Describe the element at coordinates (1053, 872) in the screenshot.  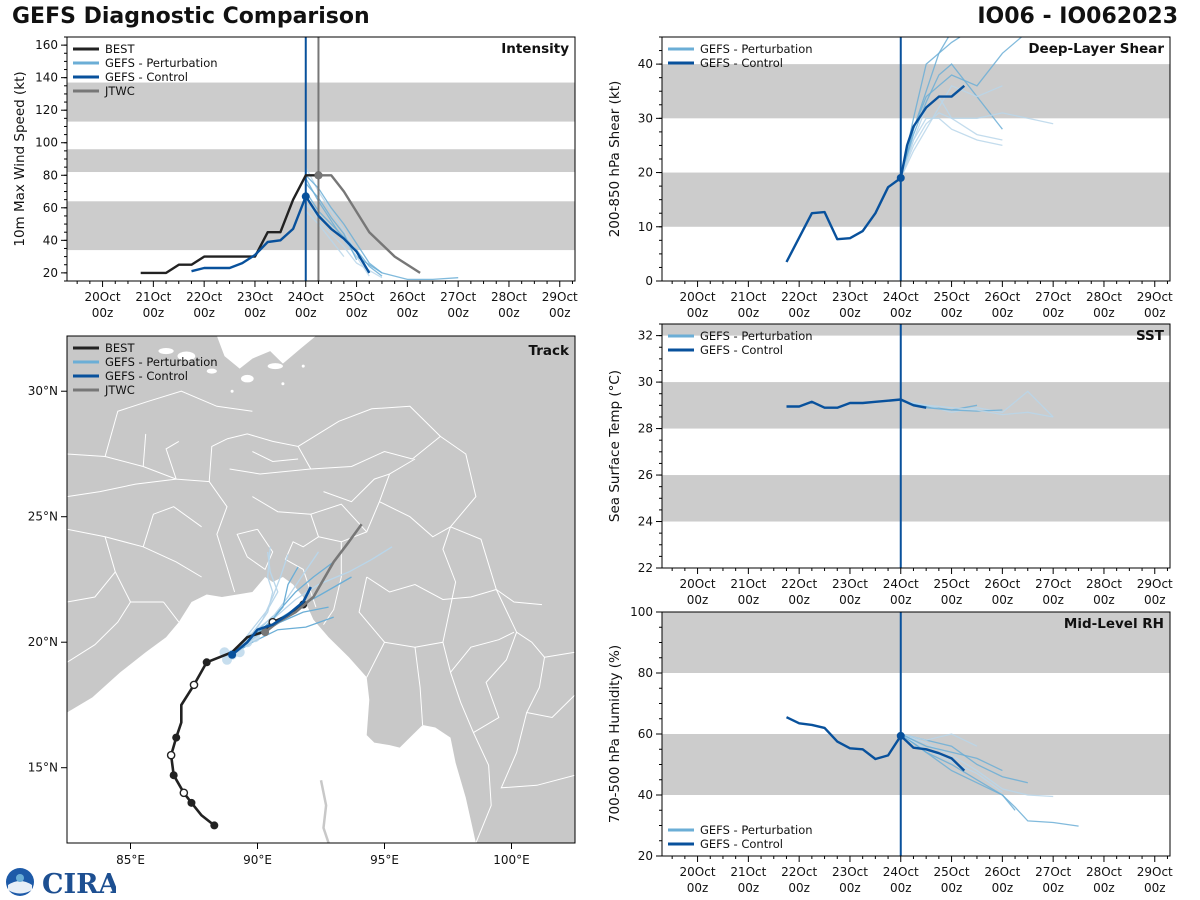
I see `rh-x-tick-label-date: 27Oct` at that location.